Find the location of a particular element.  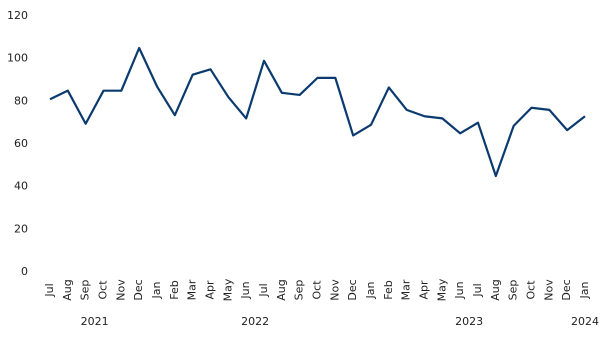

year-label: 2024 is located at coordinates (585, 321).